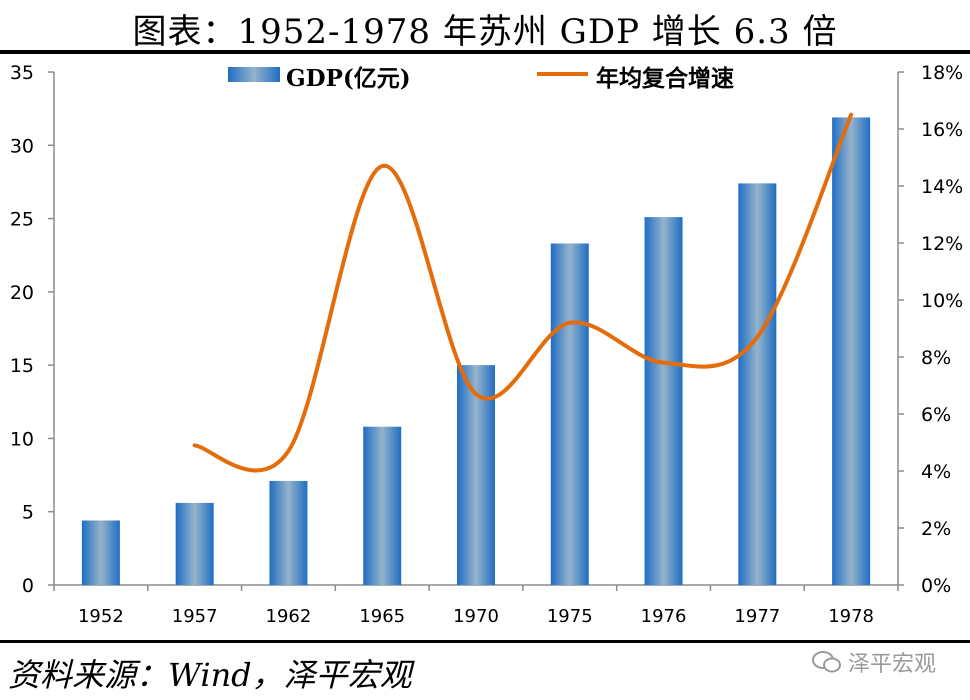 The height and width of the screenshot is (700, 970). Describe the element at coordinates (101, 616) in the screenshot. I see `x-tick-label: 1952` at that location.